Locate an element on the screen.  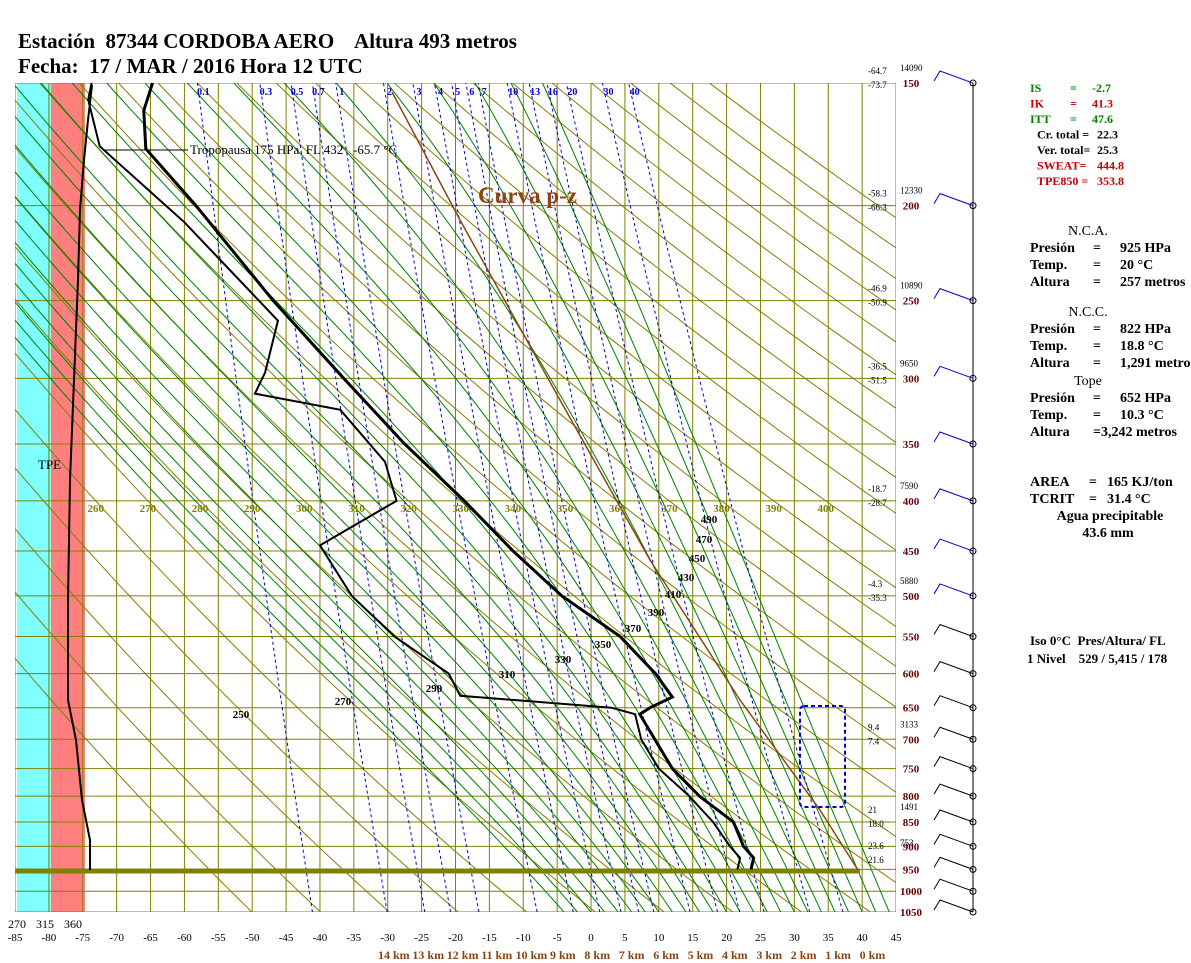
band-label: 315 is located at coordinates (45, 924).